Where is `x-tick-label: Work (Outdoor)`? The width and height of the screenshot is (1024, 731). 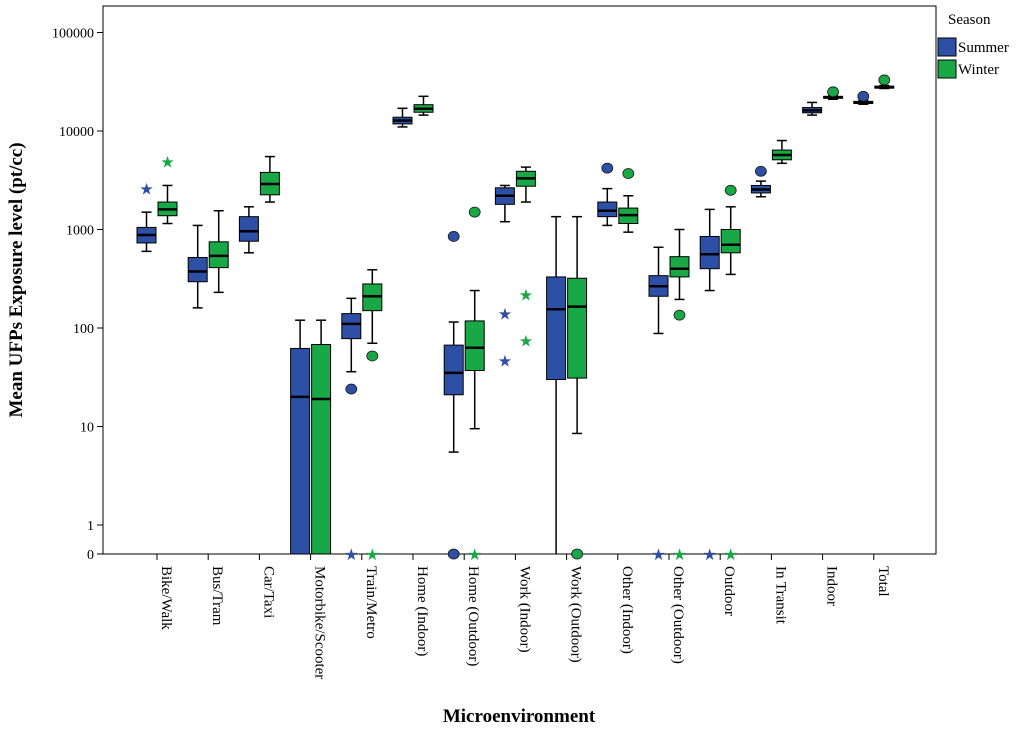 x-tick-label: Work (Outdoor) is located at coordinates (576, 614).